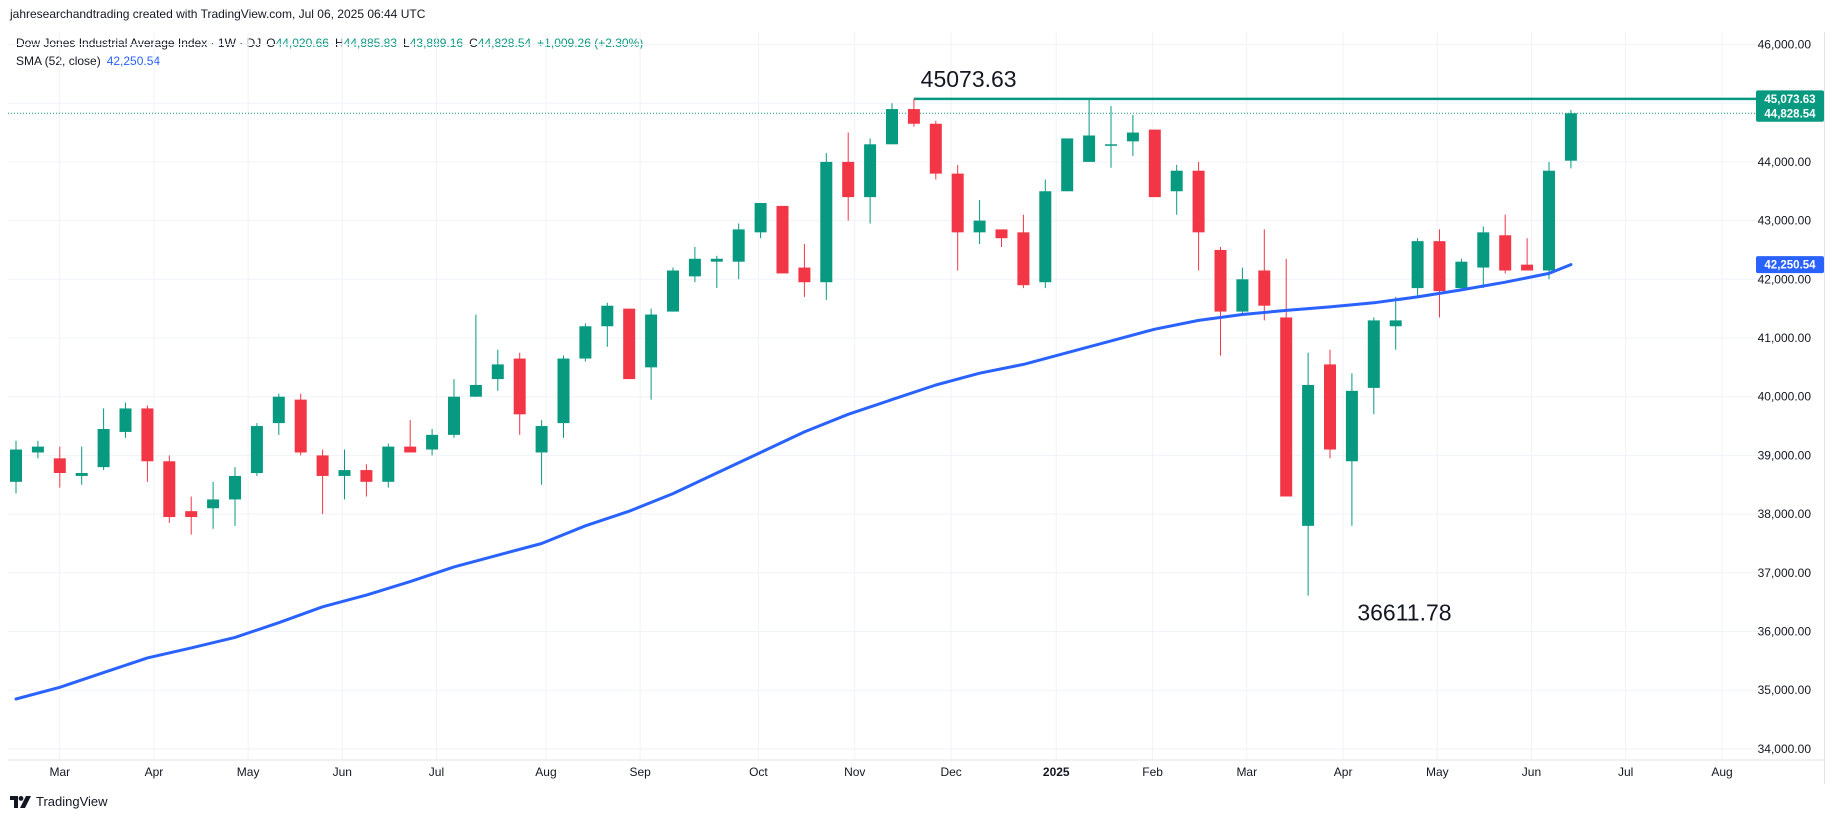  I want to click on brand-label: TradingView, so click(72, 801).